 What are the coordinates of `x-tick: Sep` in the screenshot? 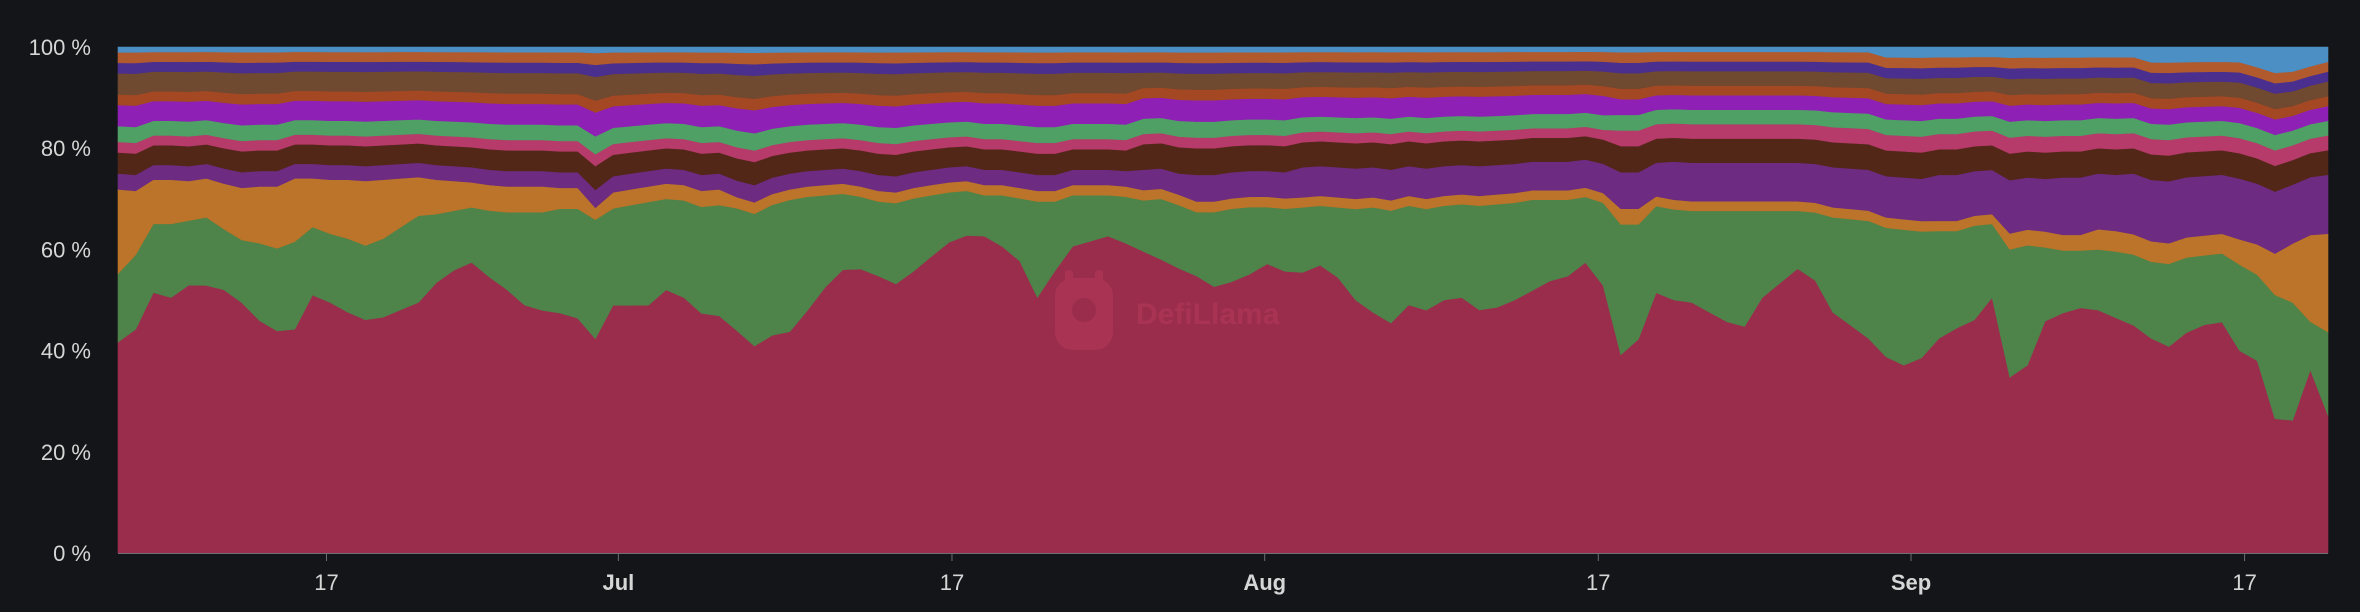 It's located at (1911, 574).